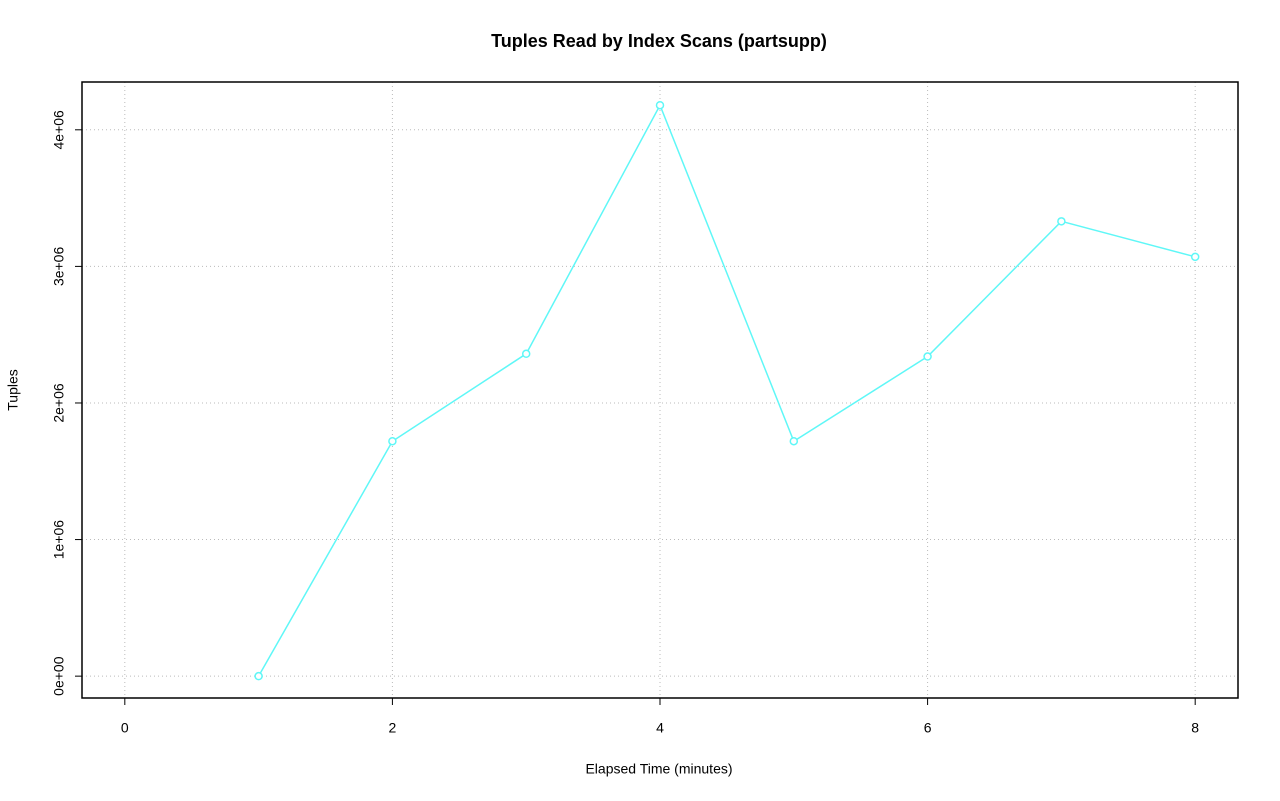 The height and width of the screenshot is (801, 1280). What do you see at coordinates (1195, 728) in the screenshot?
I see `x-tick-label: 8` at bounding box center [1195, 728].